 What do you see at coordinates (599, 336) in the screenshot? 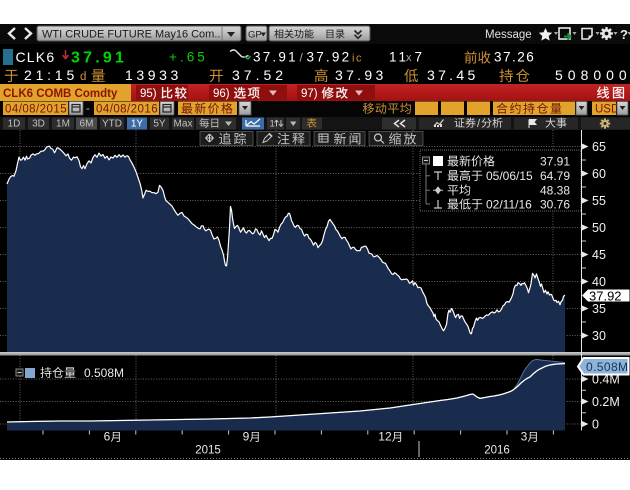
I see `svg-text: 30` at bounding box center [599, 336].